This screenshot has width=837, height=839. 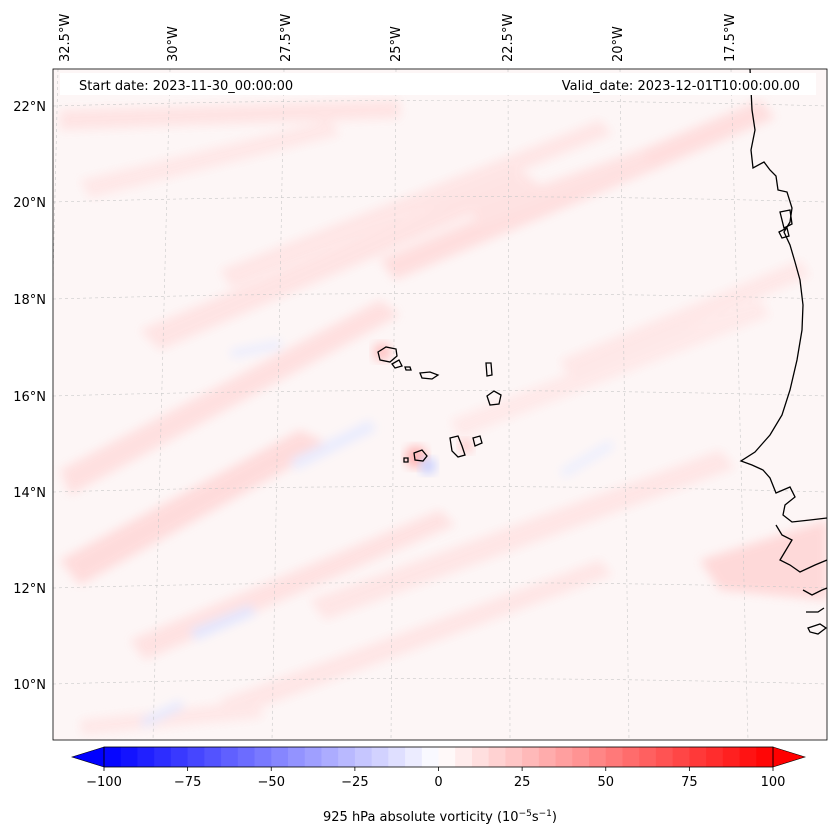 I want to click on lat-tick-label: 18°N, so click(x=29, y=300).